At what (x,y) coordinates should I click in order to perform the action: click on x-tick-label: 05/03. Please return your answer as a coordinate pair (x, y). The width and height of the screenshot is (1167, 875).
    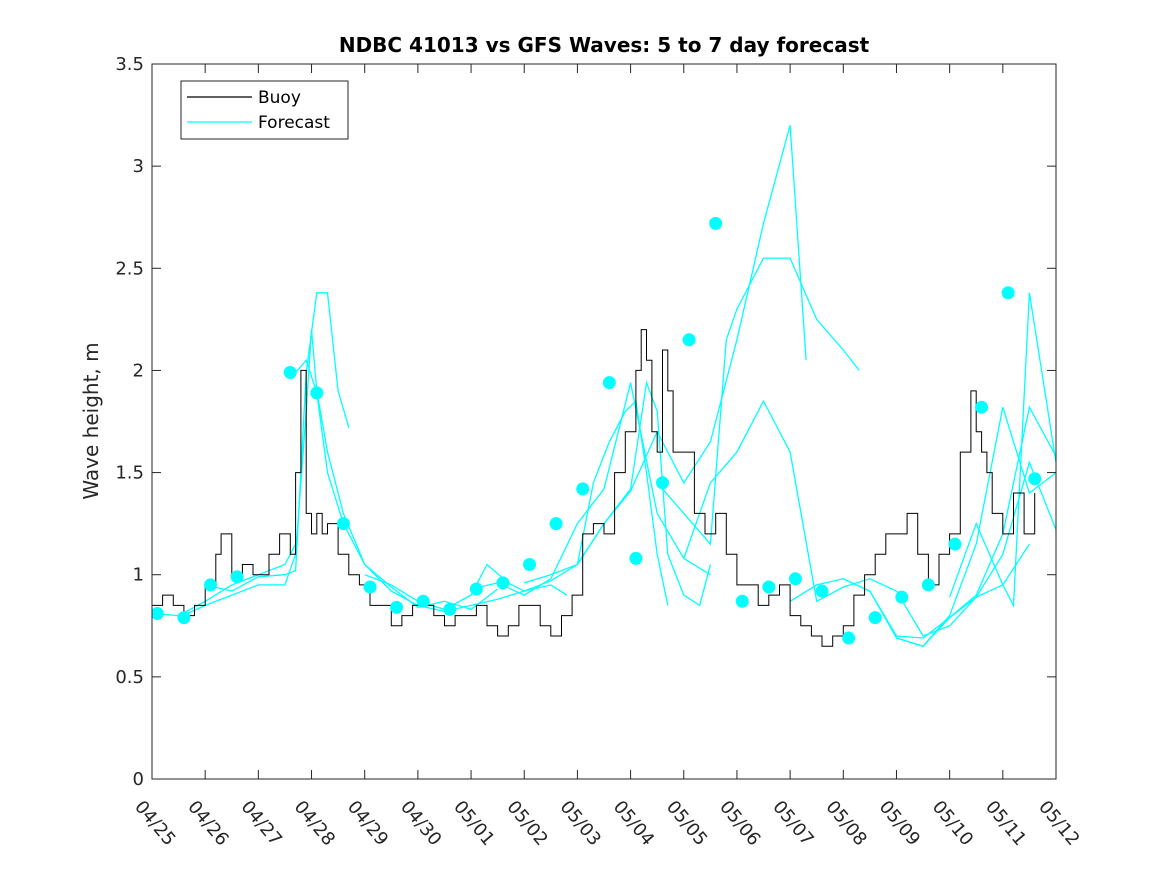
    Looking at the image, I should click on (580, 823).